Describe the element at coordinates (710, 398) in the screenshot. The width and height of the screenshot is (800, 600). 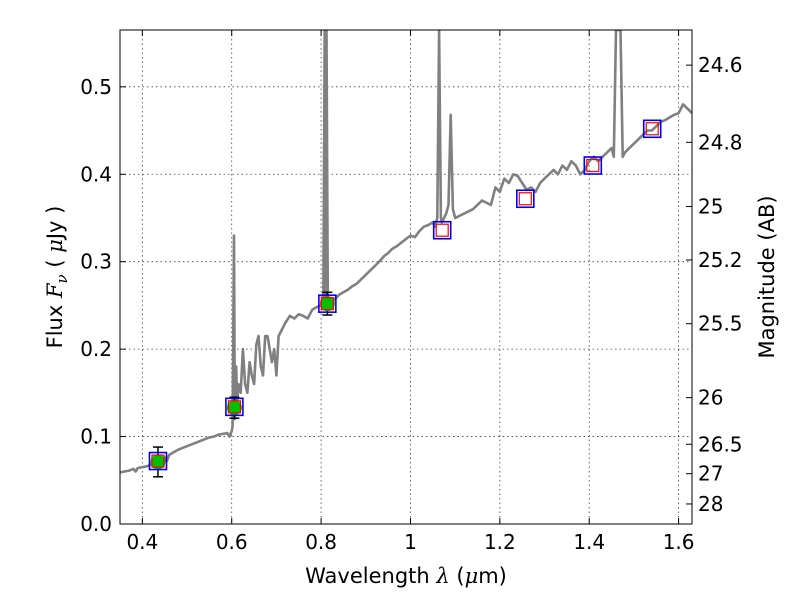
I see `y2-tick-label: 26` at that location.